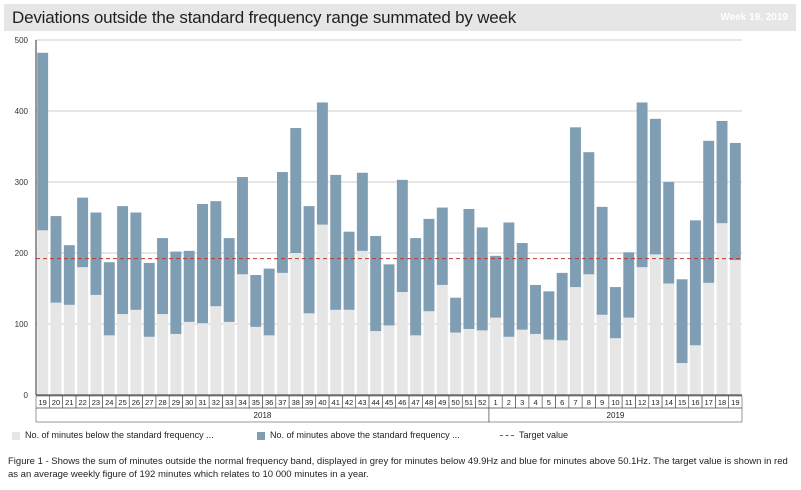 The image size is (801, 490). What do you see at coordinates (482, 402) in the screenshot?
I see `x-tick-label: 52` at bounding box center [482, 402].